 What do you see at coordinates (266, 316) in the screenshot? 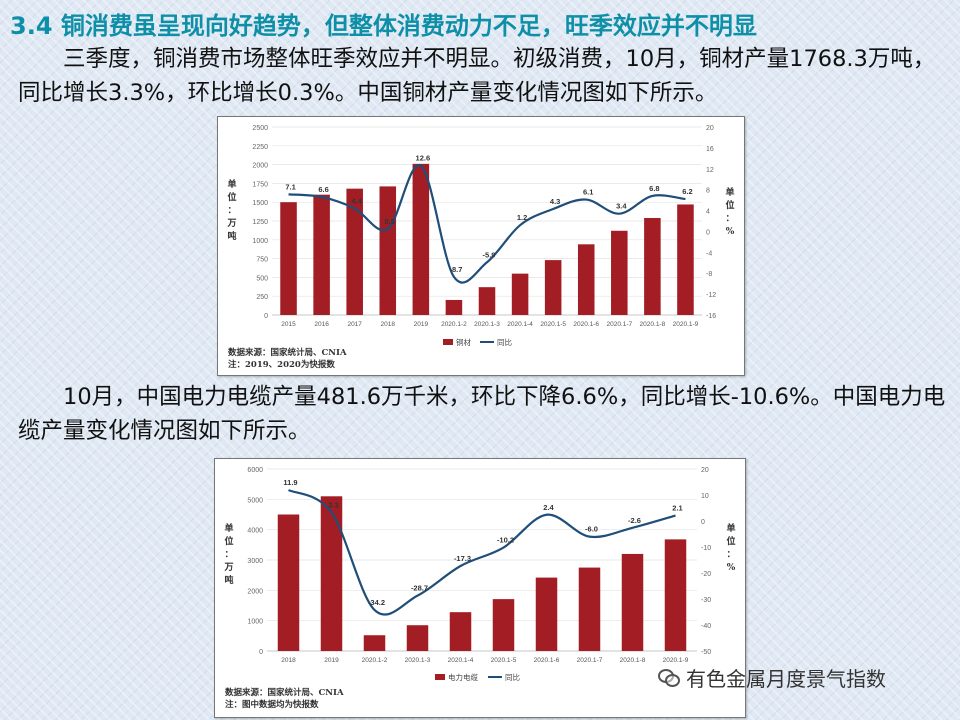
I see `y-tick-label: 0` at bounding box center [266, 316].